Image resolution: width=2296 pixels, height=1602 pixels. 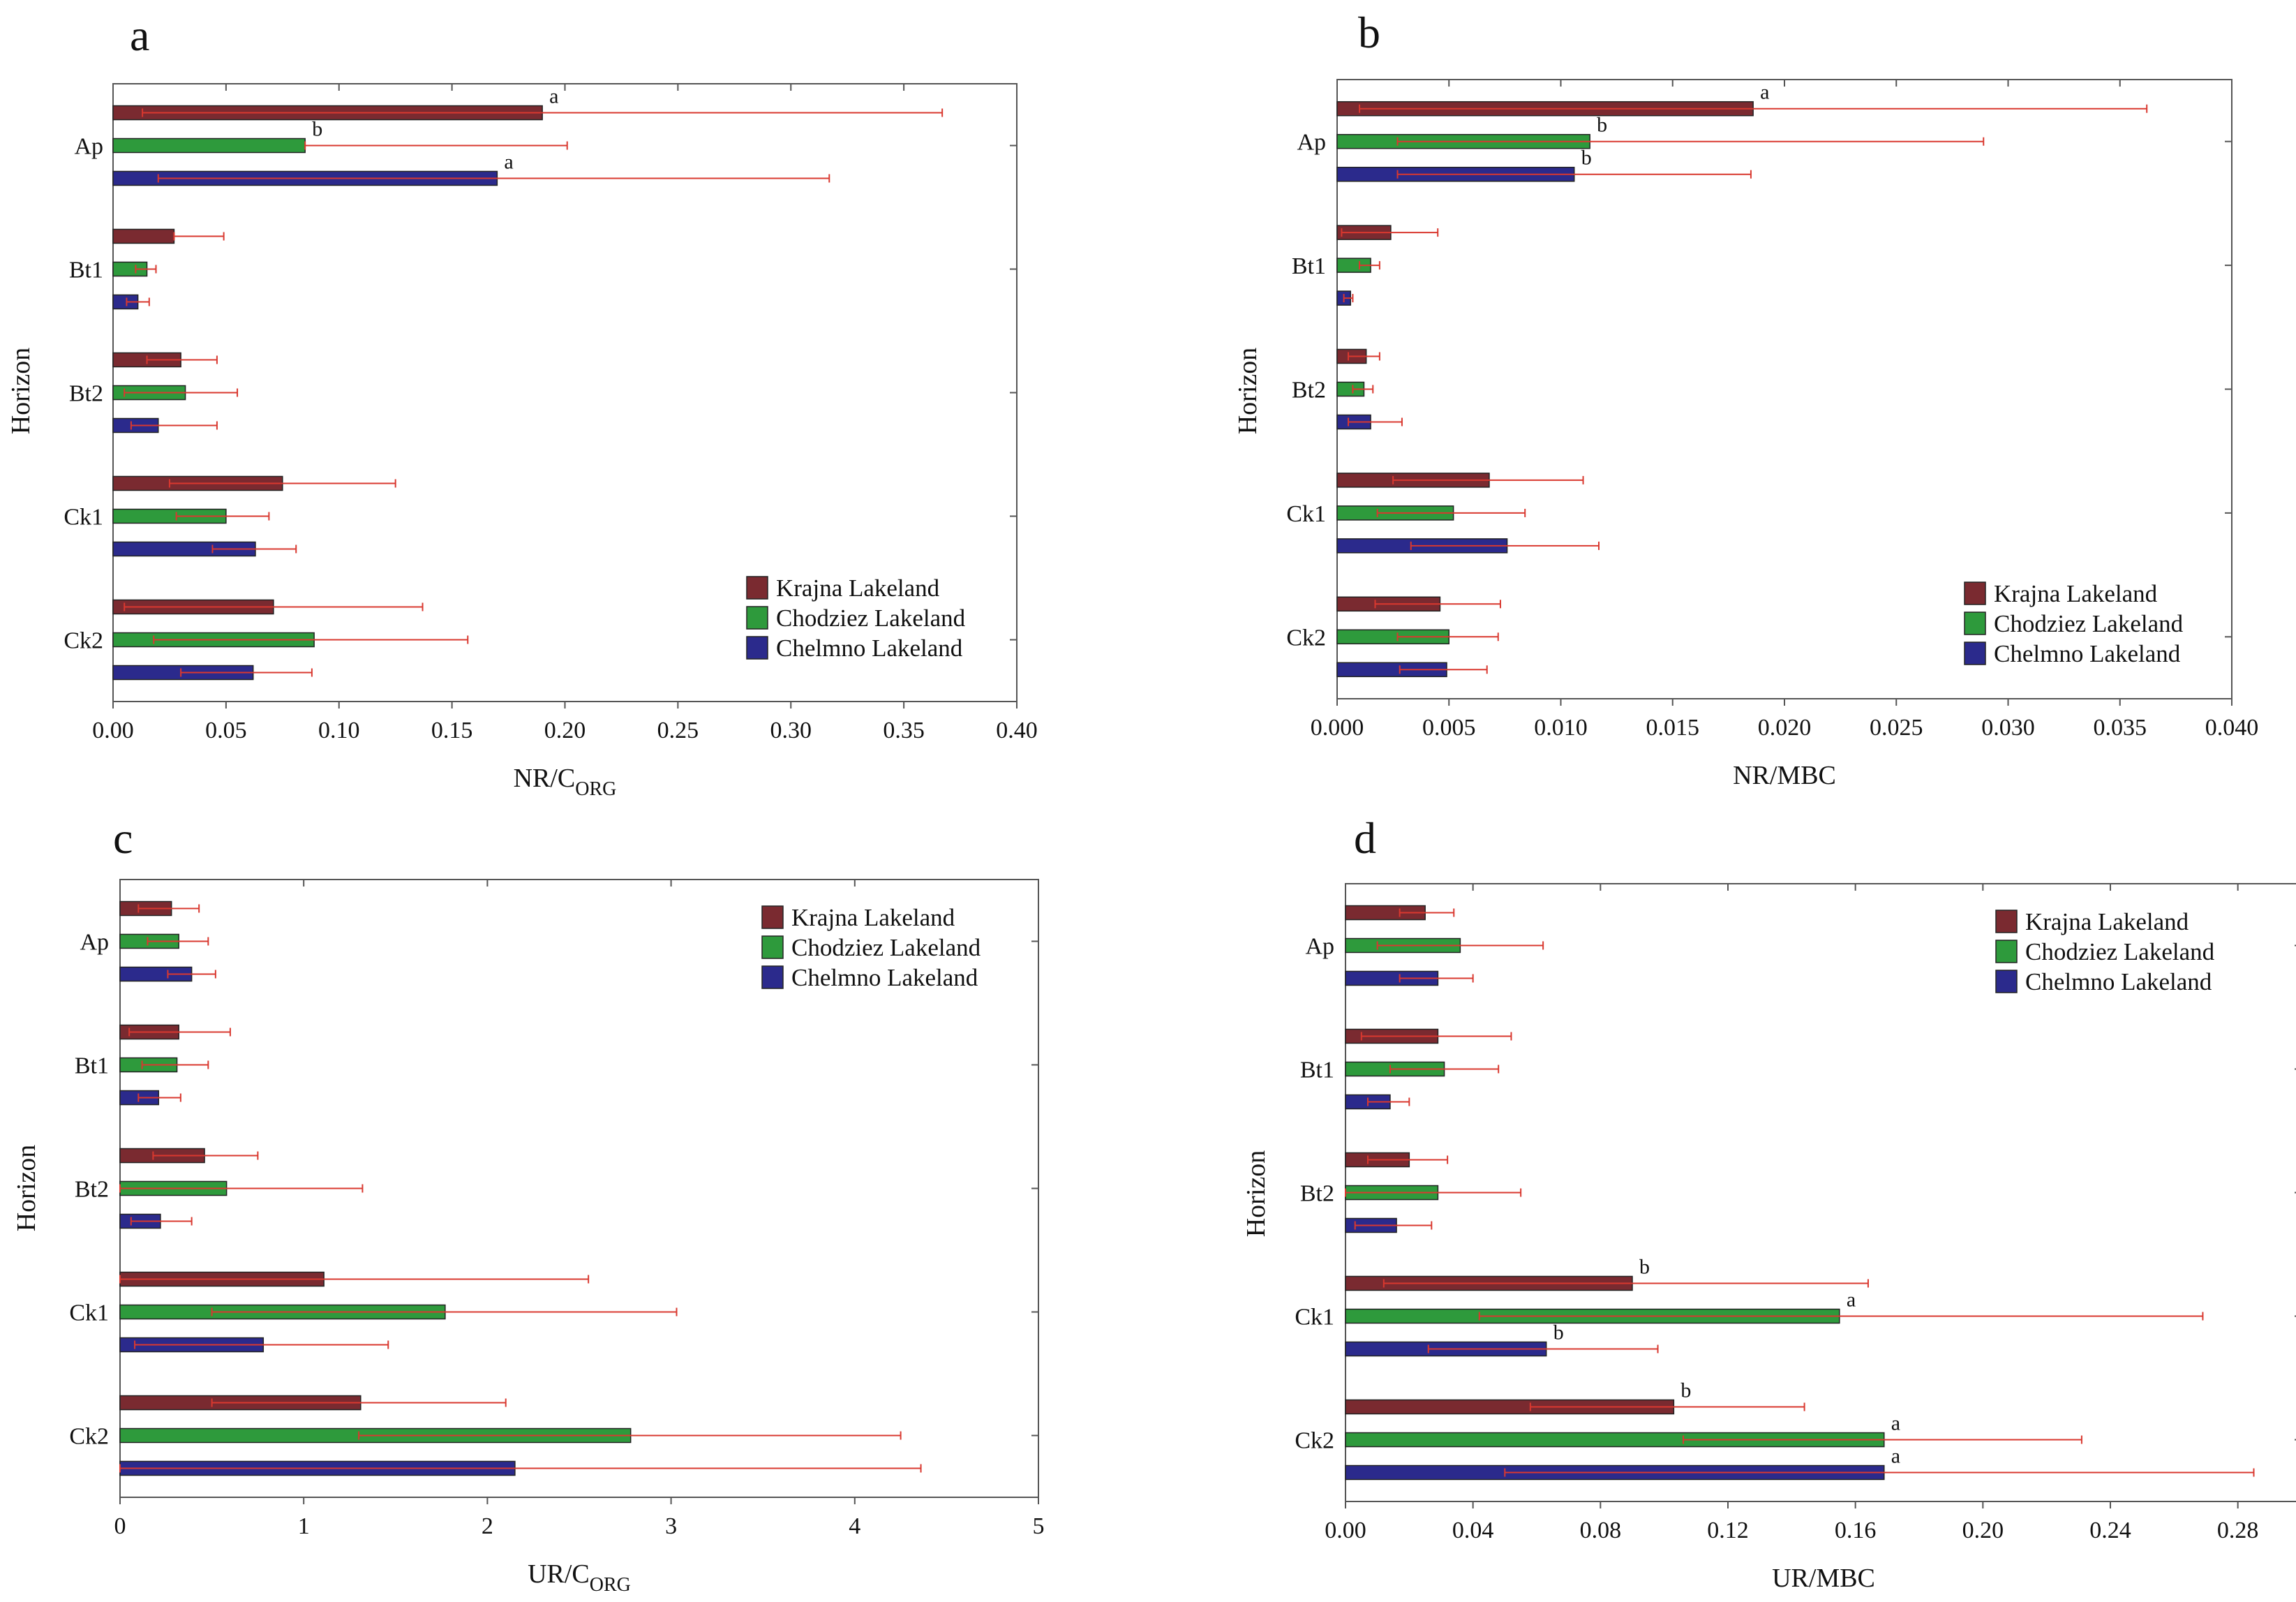 What do you see at coordinates (791, 730) in the screenshot?
I see `x-tick-label: 0.30` at bounding box center [791, 730].